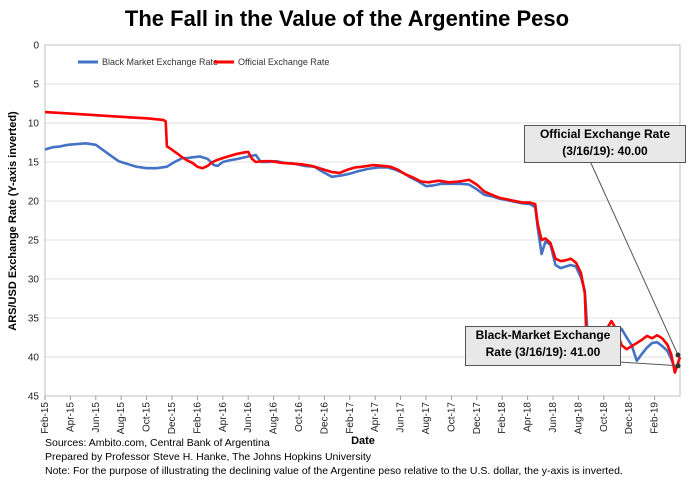 This screenshot has height=487, width=694. Describe the element at coordinates (401, 417) in the screenshot. I see `x-tick-label: Jun-17` at that location.